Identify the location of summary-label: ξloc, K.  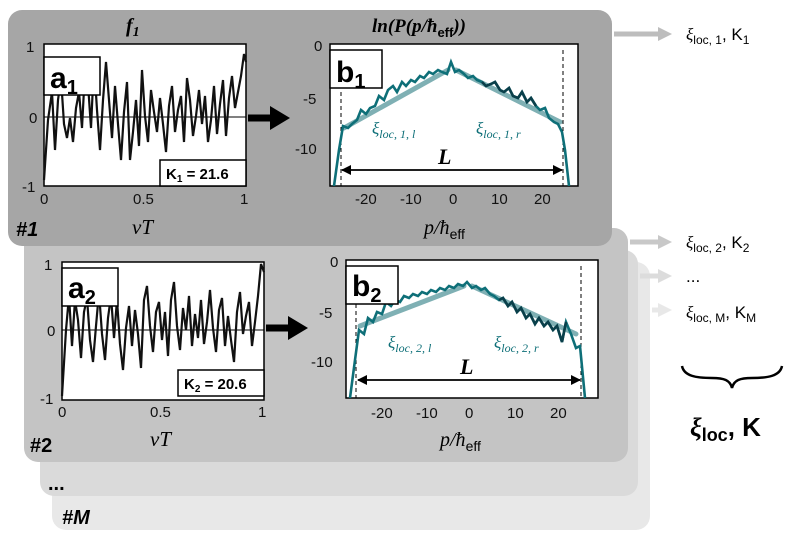
(725, 428).